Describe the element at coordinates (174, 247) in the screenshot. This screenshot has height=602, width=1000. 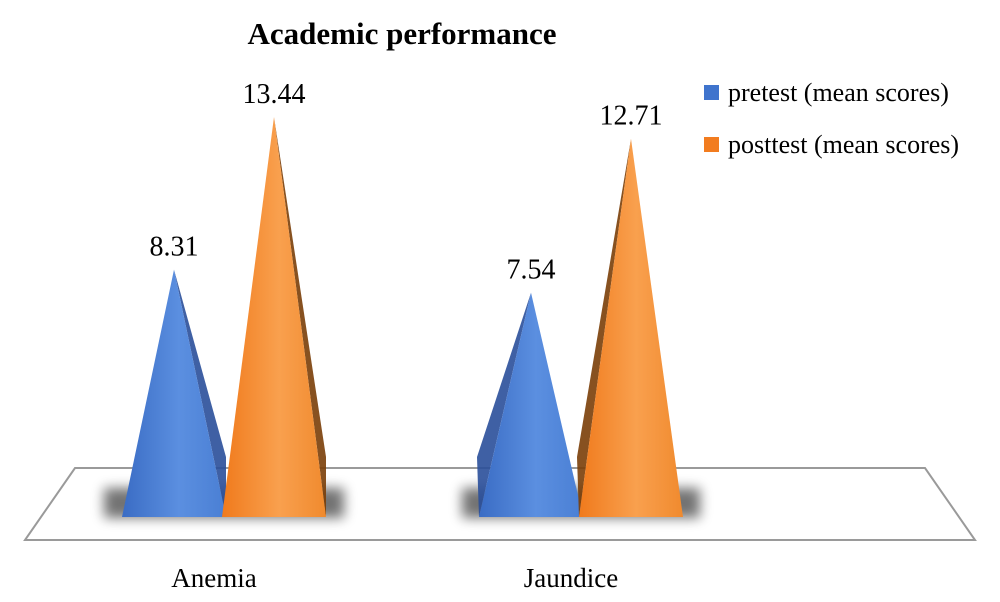
I see `data-label: 8.31` at that location.